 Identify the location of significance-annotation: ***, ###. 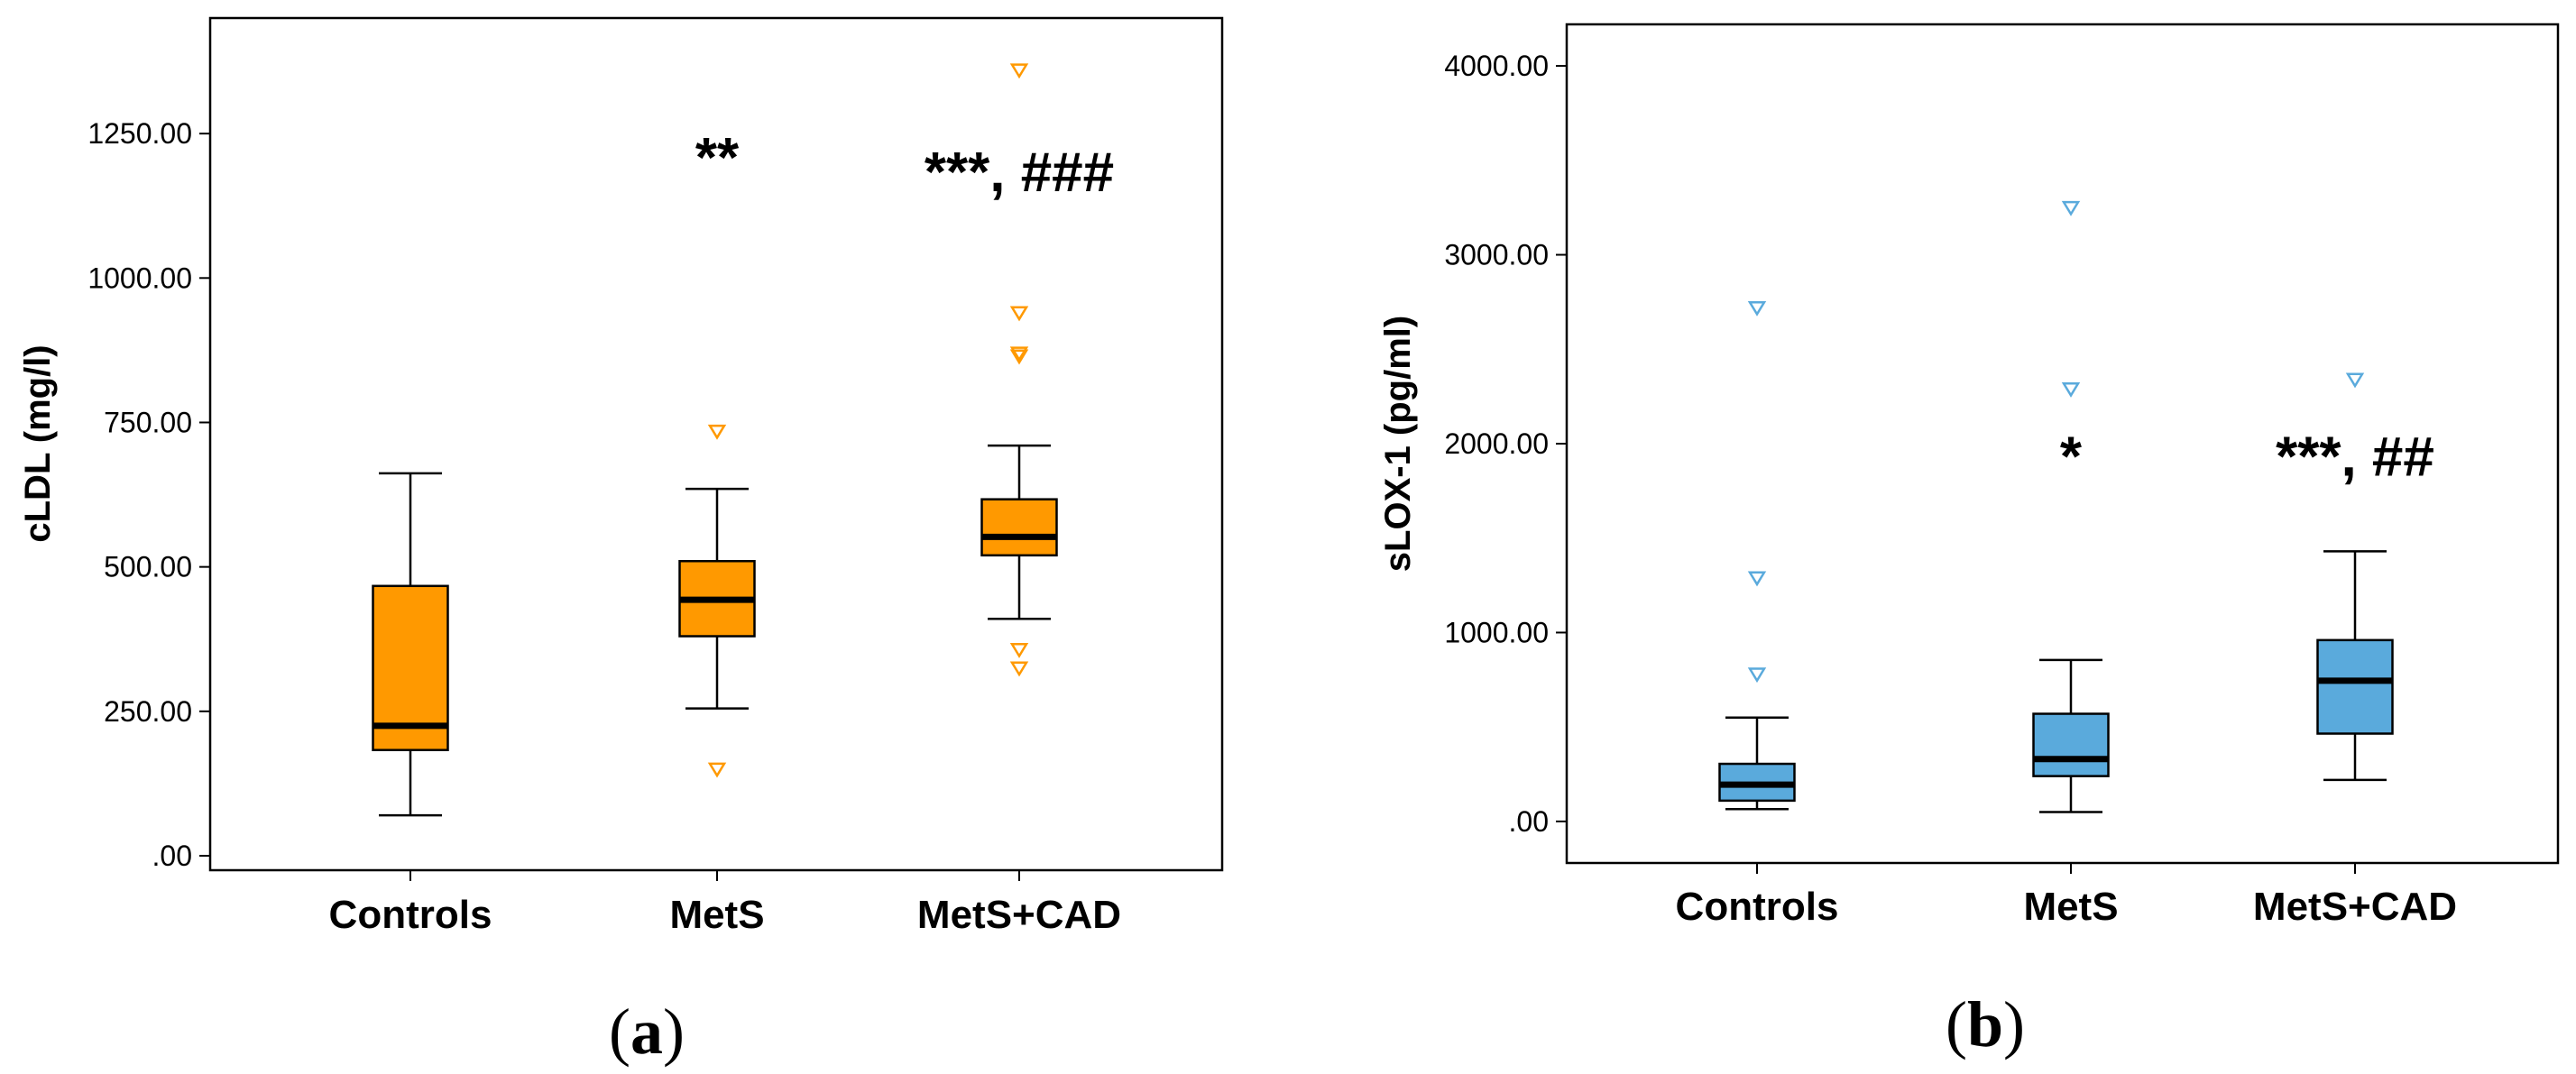
(1020, 173).